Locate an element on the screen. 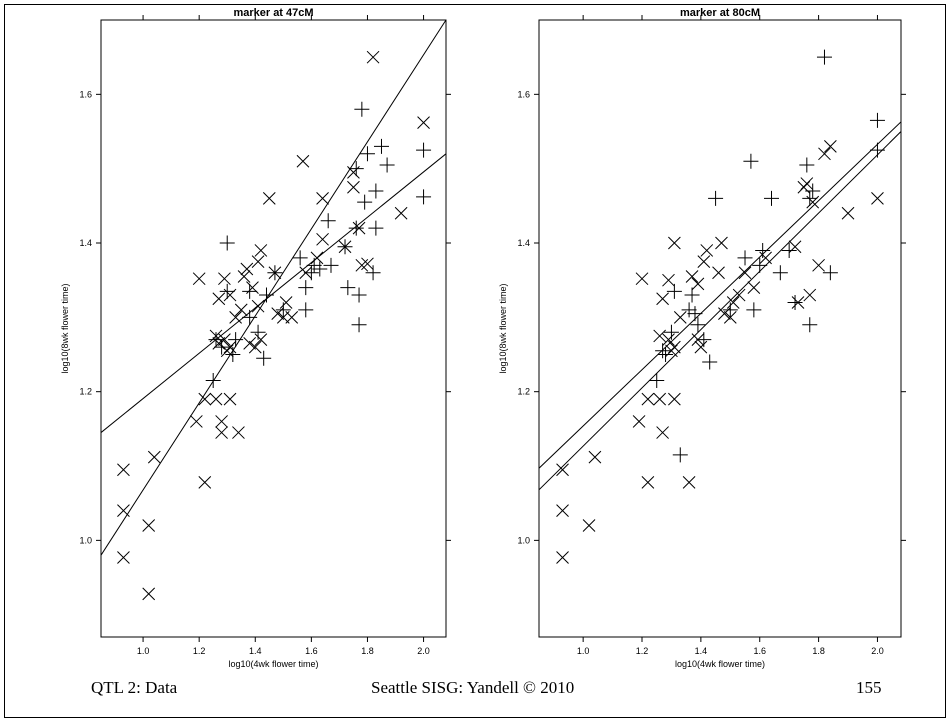  chart-title: marker at 47cM is located at coordinates (273, 13).